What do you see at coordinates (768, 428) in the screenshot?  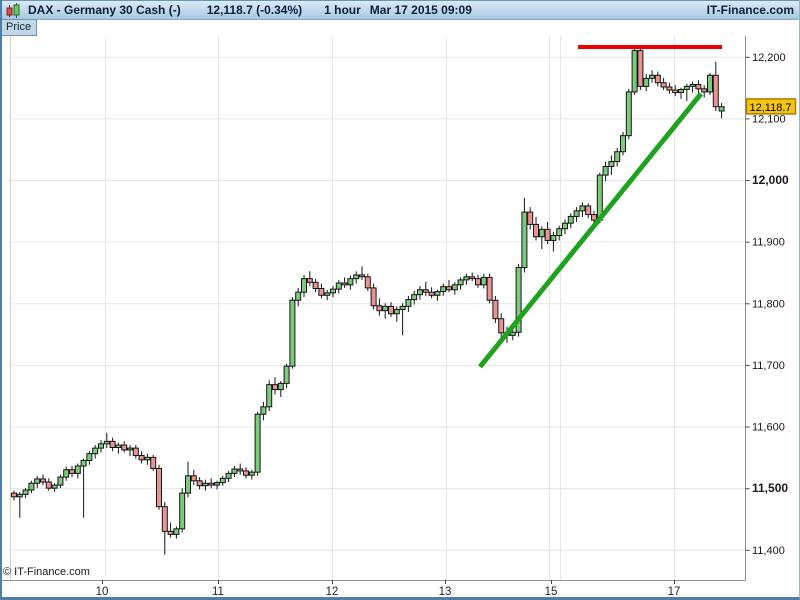 I see `y-axis-label: 11,600` at bounding box center [768, 428].